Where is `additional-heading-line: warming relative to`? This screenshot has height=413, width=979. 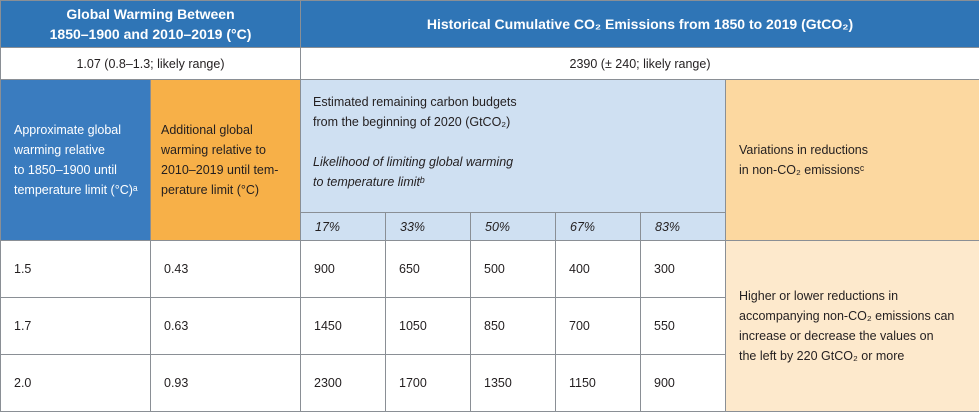
additional-heading-line: warming relative to is located at coordinates (213, 150).